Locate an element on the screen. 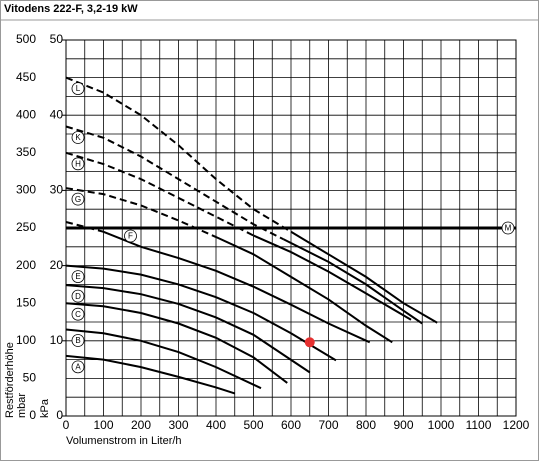 This screenshot has width=539, height=461. y2-tick-label: 0 is located at coordinates (59, 415).